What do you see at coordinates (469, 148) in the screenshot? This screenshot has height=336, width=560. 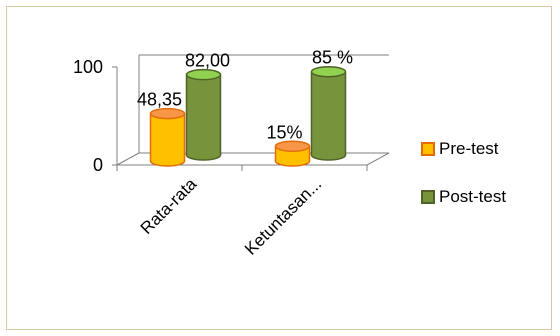 I see `legend-label-pre-test: Pre-test` at bounding box center [469, 148].